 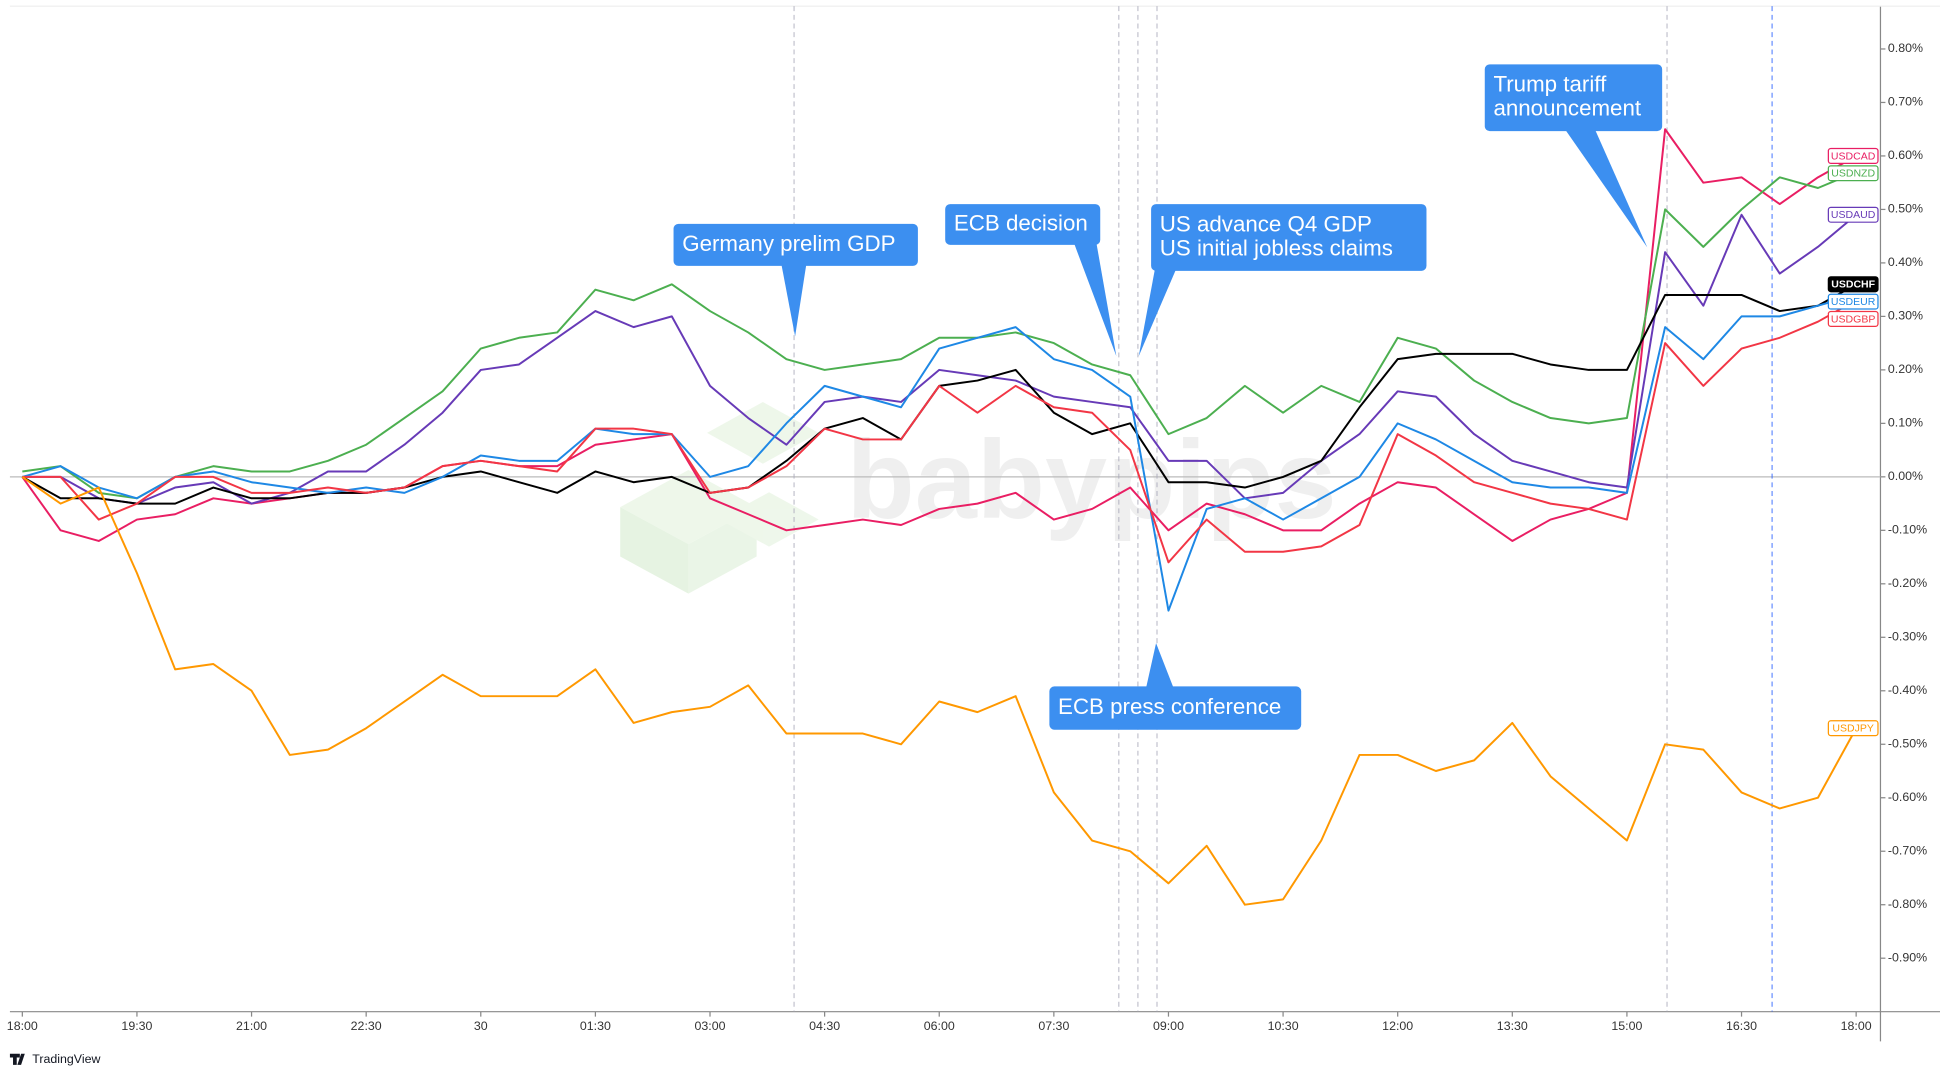 What do you see at coordinates (1905, 316) in the screenshot?
I see `y-tick-label: 0.30%` at bounding box center [1905, 316].